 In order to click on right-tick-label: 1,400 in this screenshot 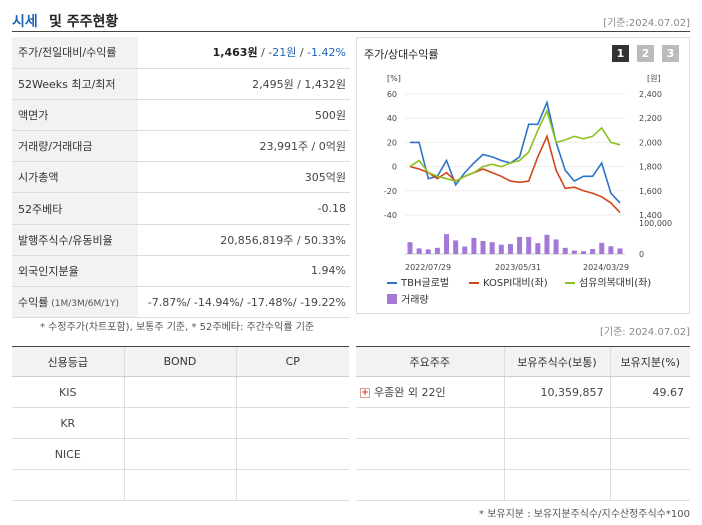, I will do `click(650, 215)`.